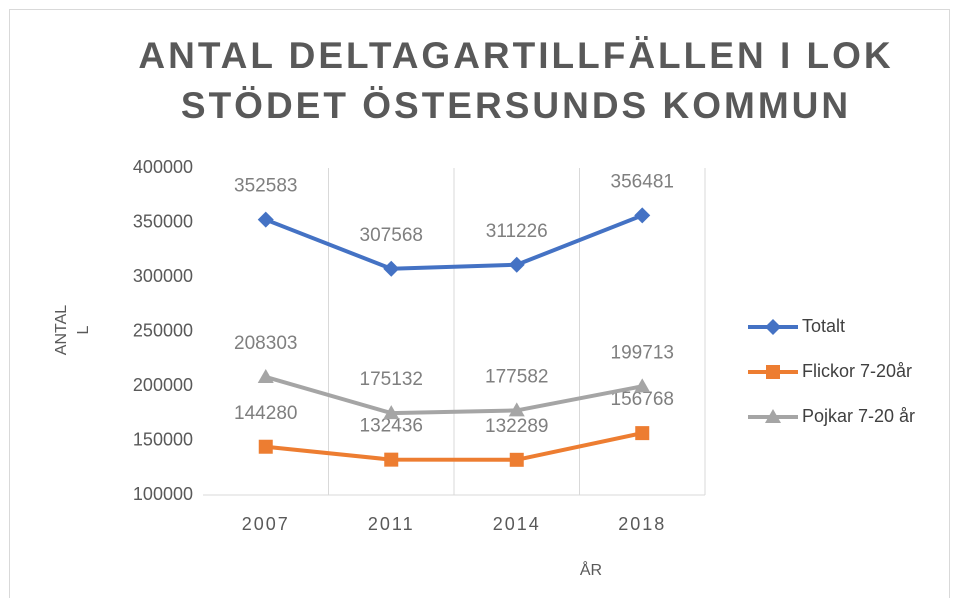 Image resolution: width=955 pixels, height=598 pixels. What do you see at coordinates (517, 524) in the screenshot?
I see `x-tick-label: 2014` at bounding box center [517, 524].